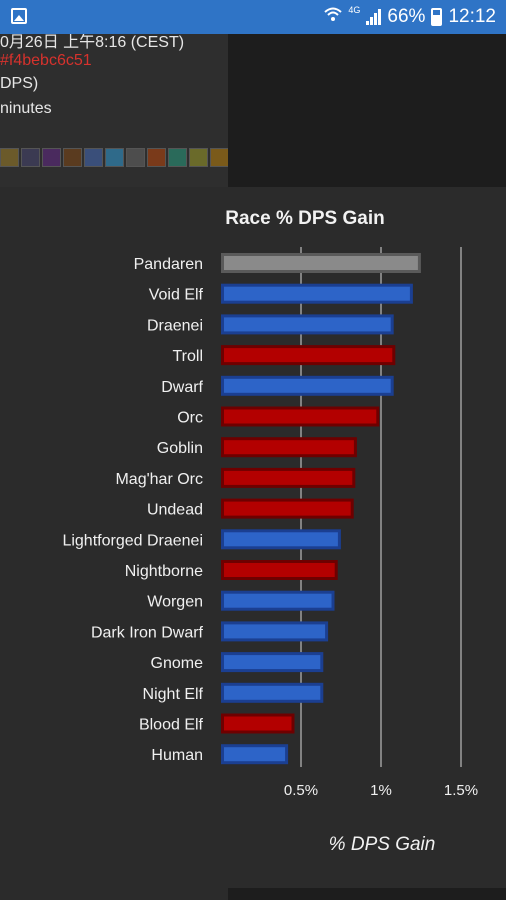 Image resolution: width=506 pixels, height=900 pixels. What do you see at coordinates (382, 844) in the screenshot?
I see `x-axis-title: % DPS Gain` at bounding box center [382, 844].